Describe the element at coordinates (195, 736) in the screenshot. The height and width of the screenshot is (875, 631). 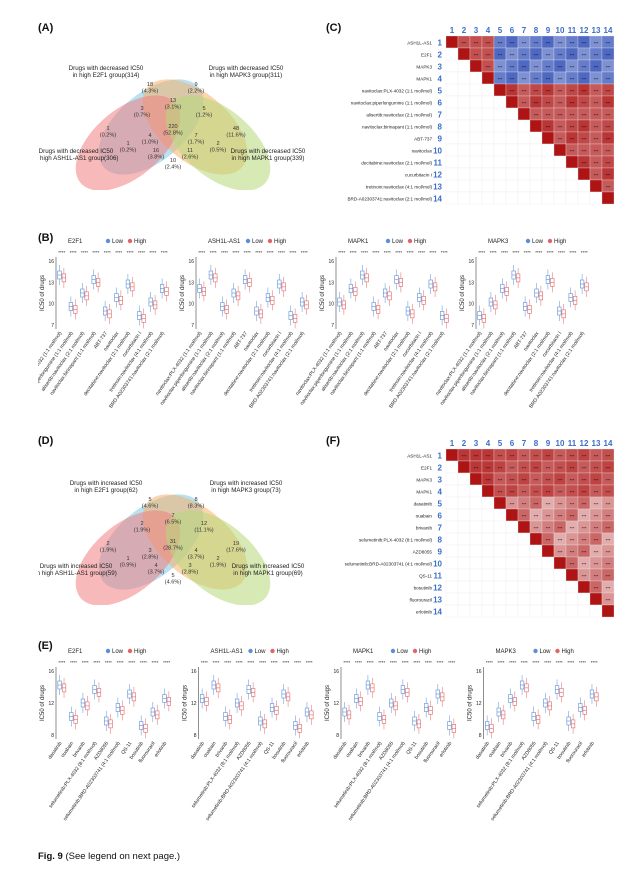
I see `box-e-y-tick-1: 8` at that location.